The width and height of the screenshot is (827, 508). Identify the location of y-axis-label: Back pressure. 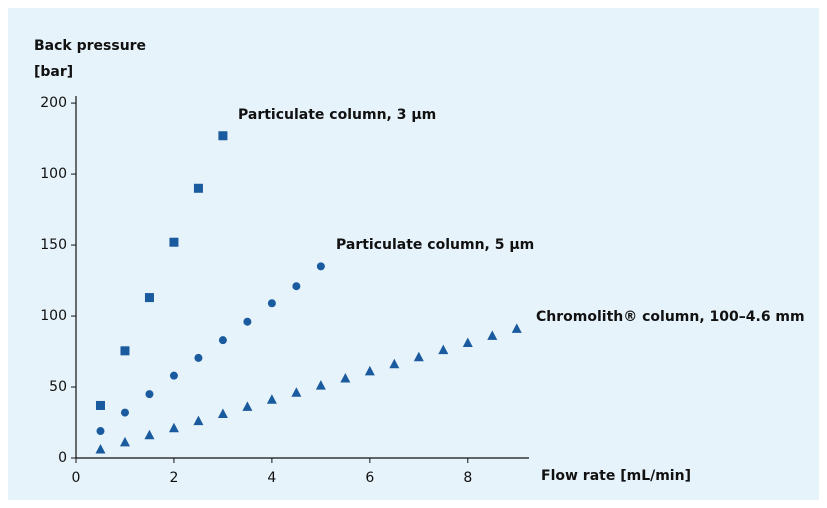
(90, 46).